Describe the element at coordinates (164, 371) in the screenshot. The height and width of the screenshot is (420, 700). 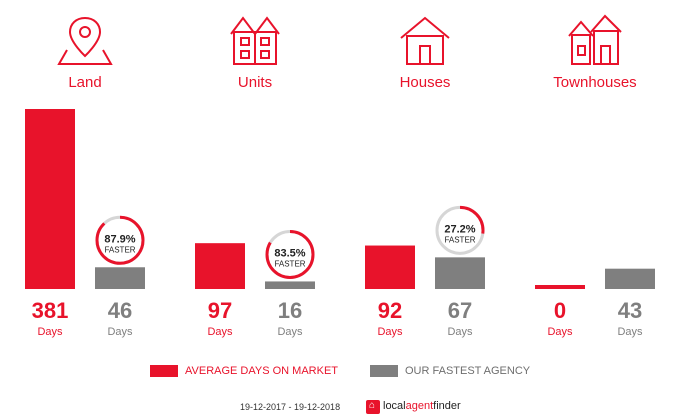
I see `legend-swatch-market` at that location.